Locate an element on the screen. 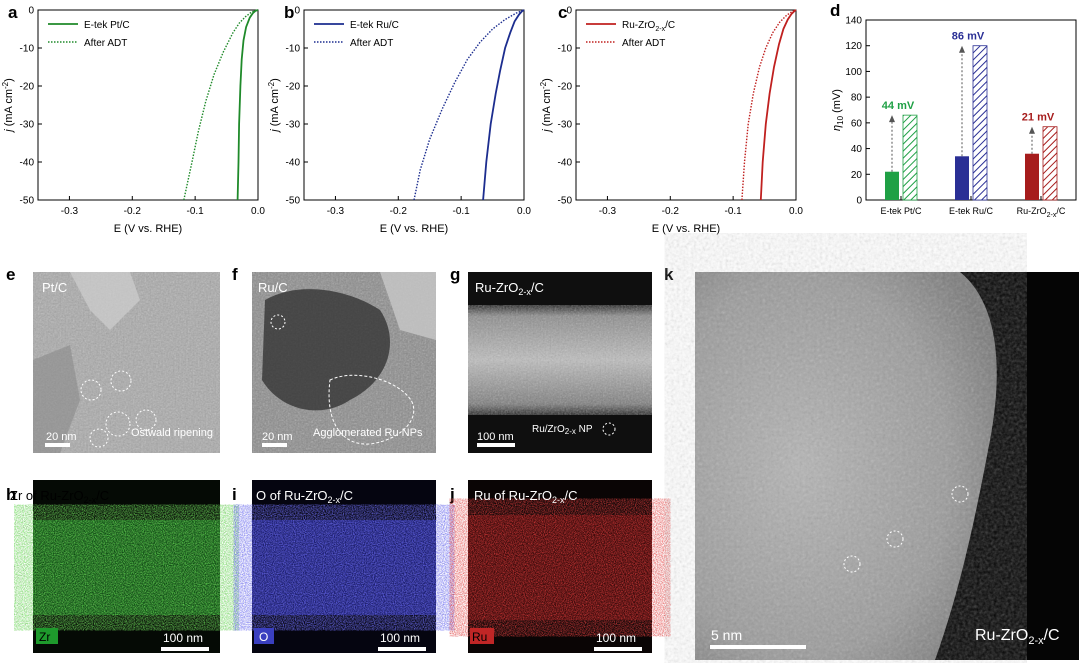  micrograph-f: Ru/C Agglomerated Ru NPs 20 nm is located at coordinates (344, 362).